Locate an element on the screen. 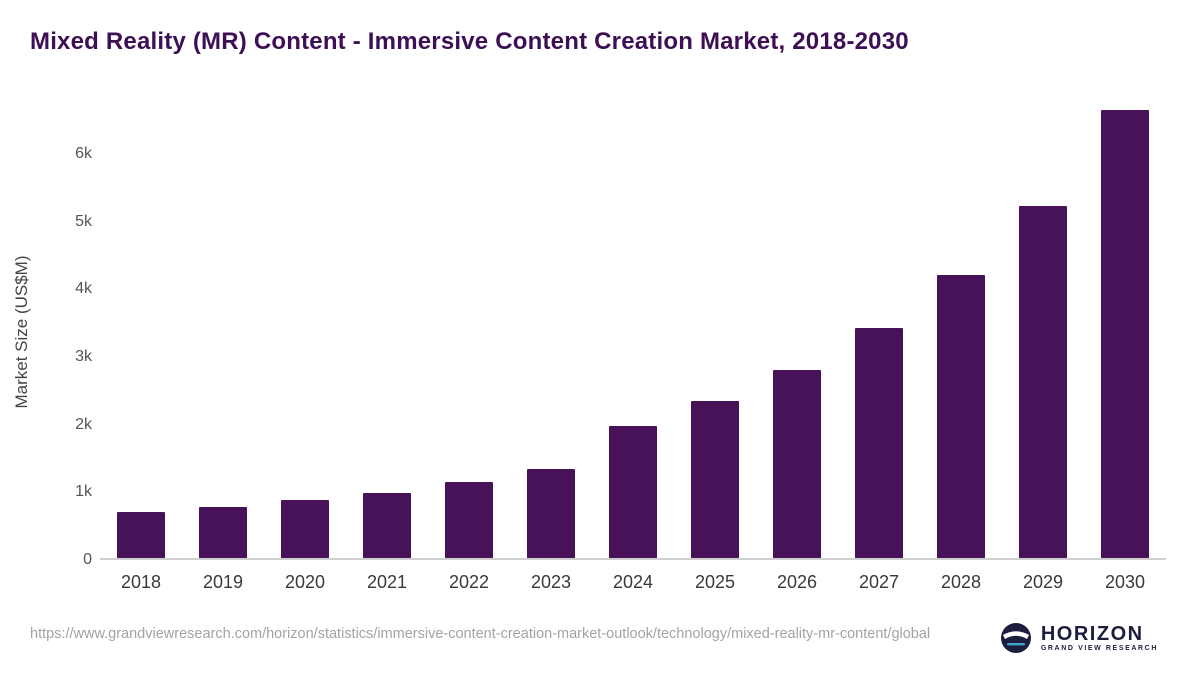  bar-slot-2027 is located at coordinates (879, 329).